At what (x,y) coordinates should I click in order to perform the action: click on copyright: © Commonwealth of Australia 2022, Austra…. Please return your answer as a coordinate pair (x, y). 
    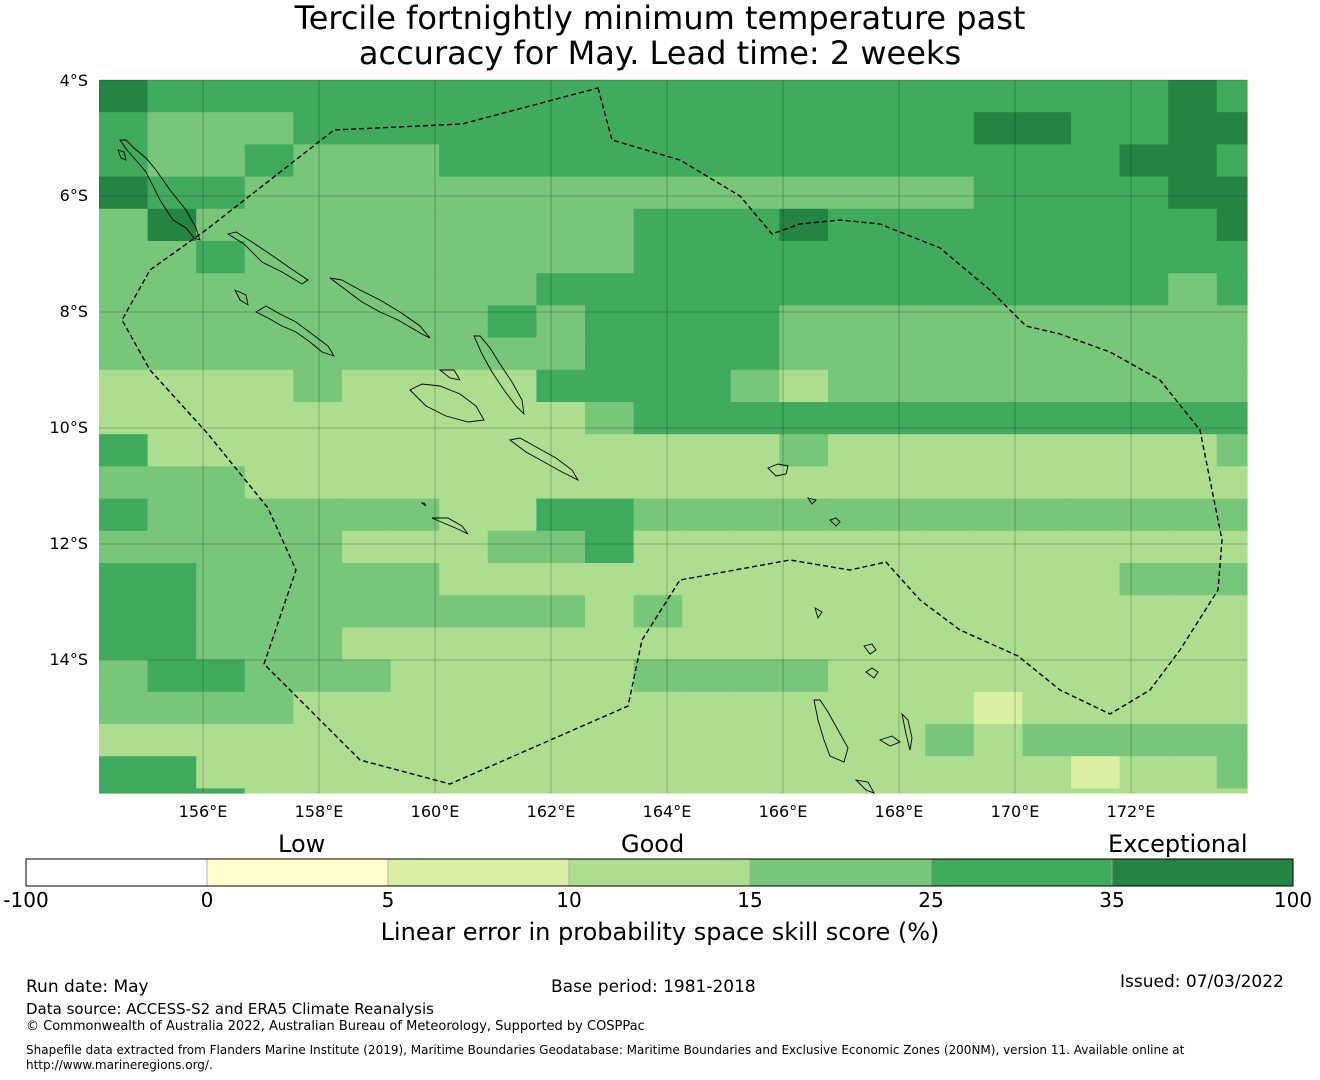
    Looking at the image, I should click on (335, 1026).